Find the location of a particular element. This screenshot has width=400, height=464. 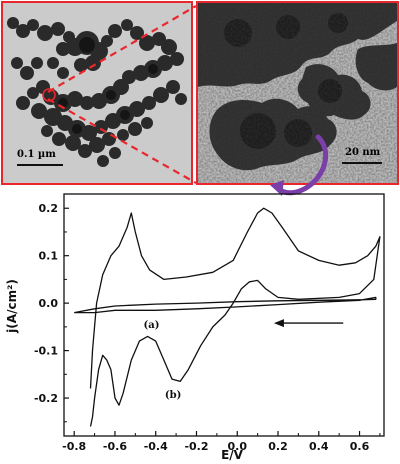

scale-bar-label-left: 0.1 µm is located at coordinates (36, 154).